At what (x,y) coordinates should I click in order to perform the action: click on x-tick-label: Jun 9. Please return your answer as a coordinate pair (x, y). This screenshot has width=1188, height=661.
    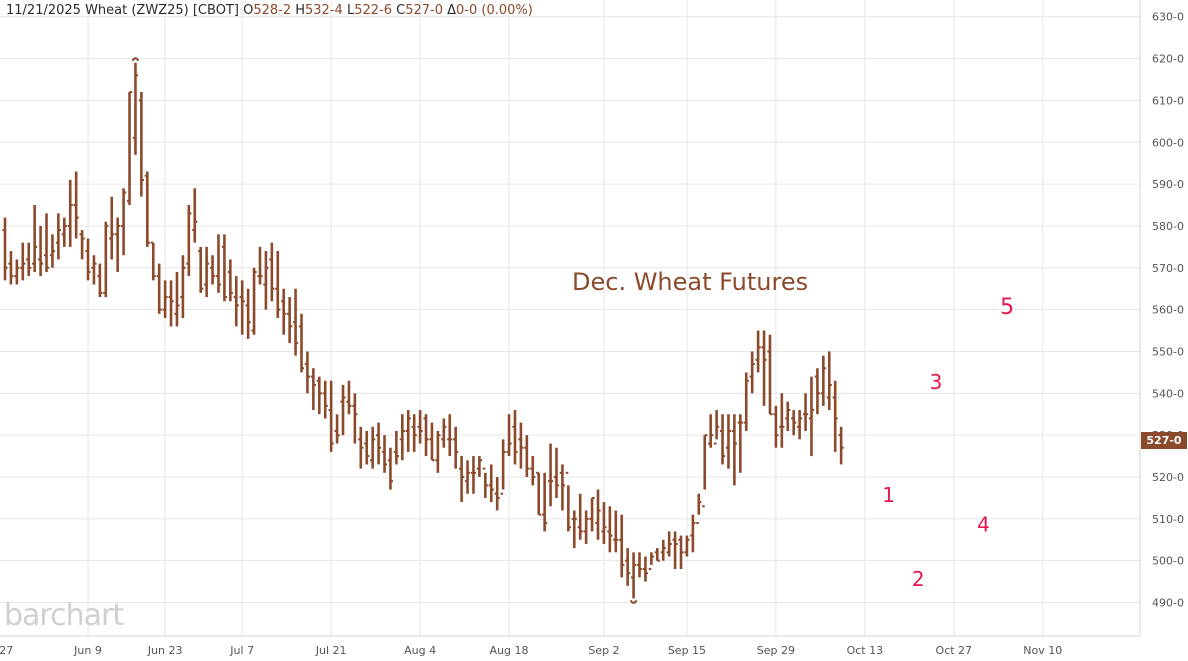
    Looking at the image, I should click on (87, 650).